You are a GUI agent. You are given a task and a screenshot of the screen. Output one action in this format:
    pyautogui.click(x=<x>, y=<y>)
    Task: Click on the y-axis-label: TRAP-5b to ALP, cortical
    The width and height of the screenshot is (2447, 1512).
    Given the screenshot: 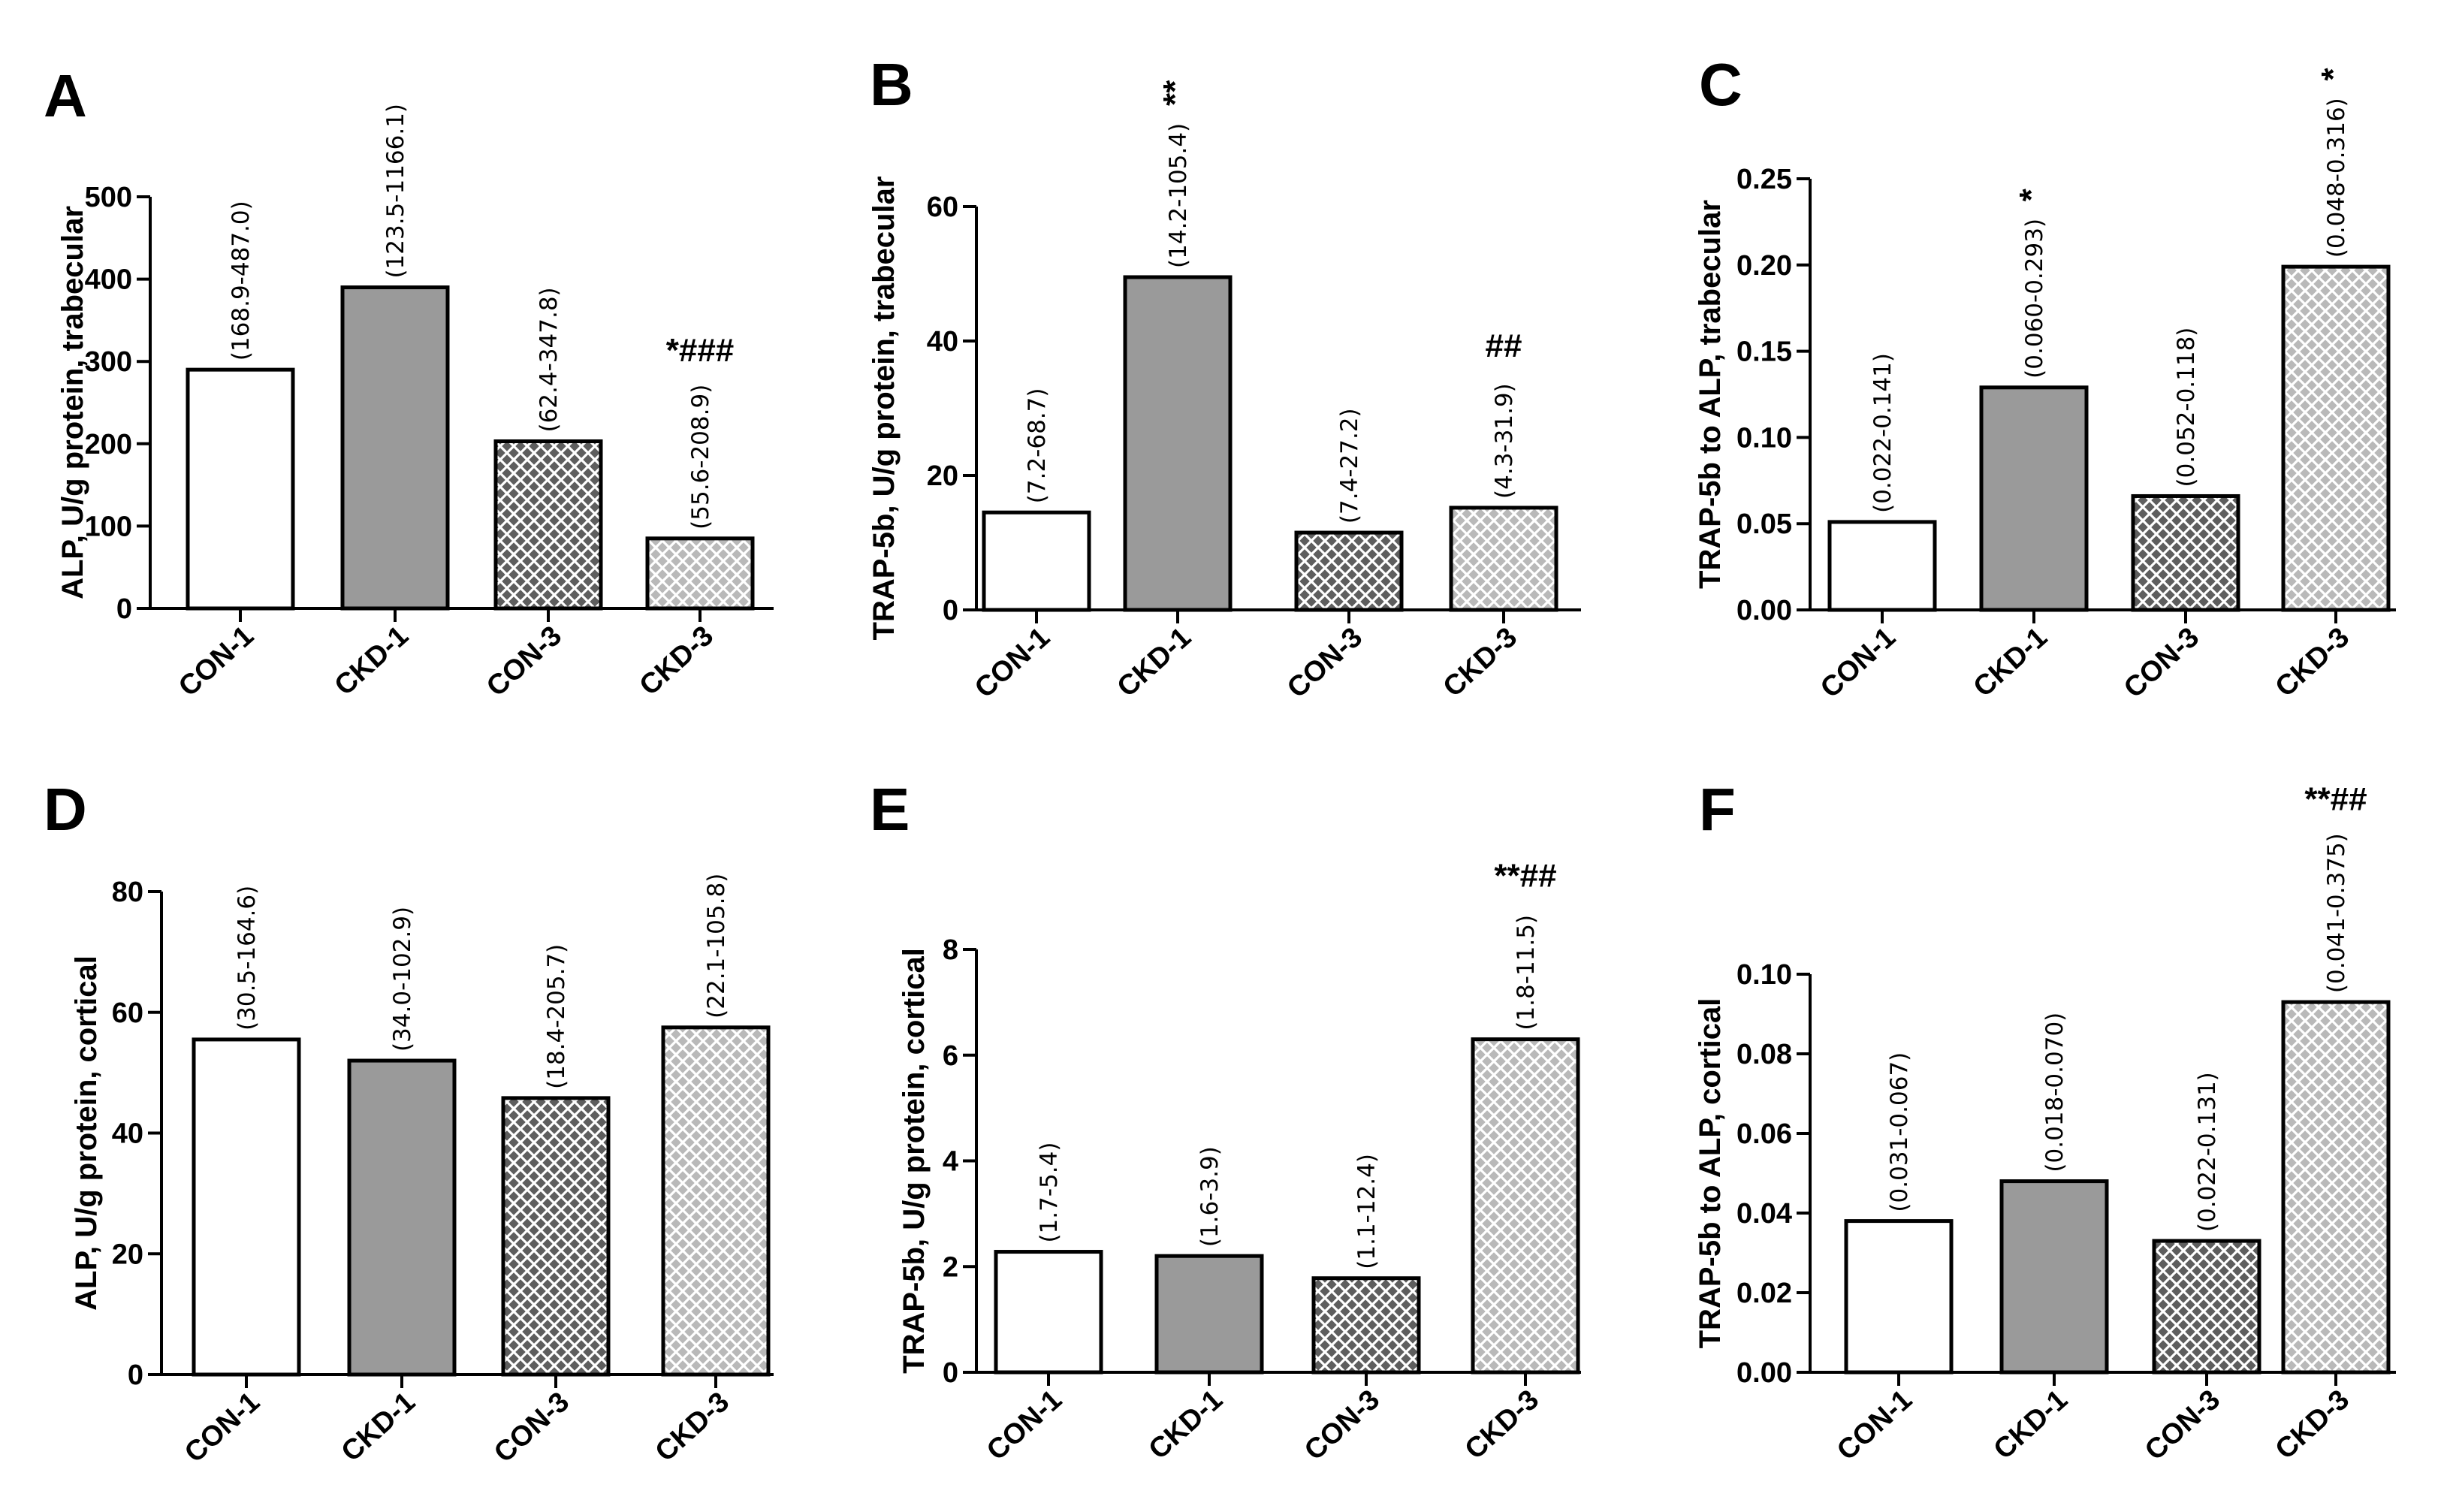 What is the action you would take?
    pyautogui.click(x=1710, y=1173)
    